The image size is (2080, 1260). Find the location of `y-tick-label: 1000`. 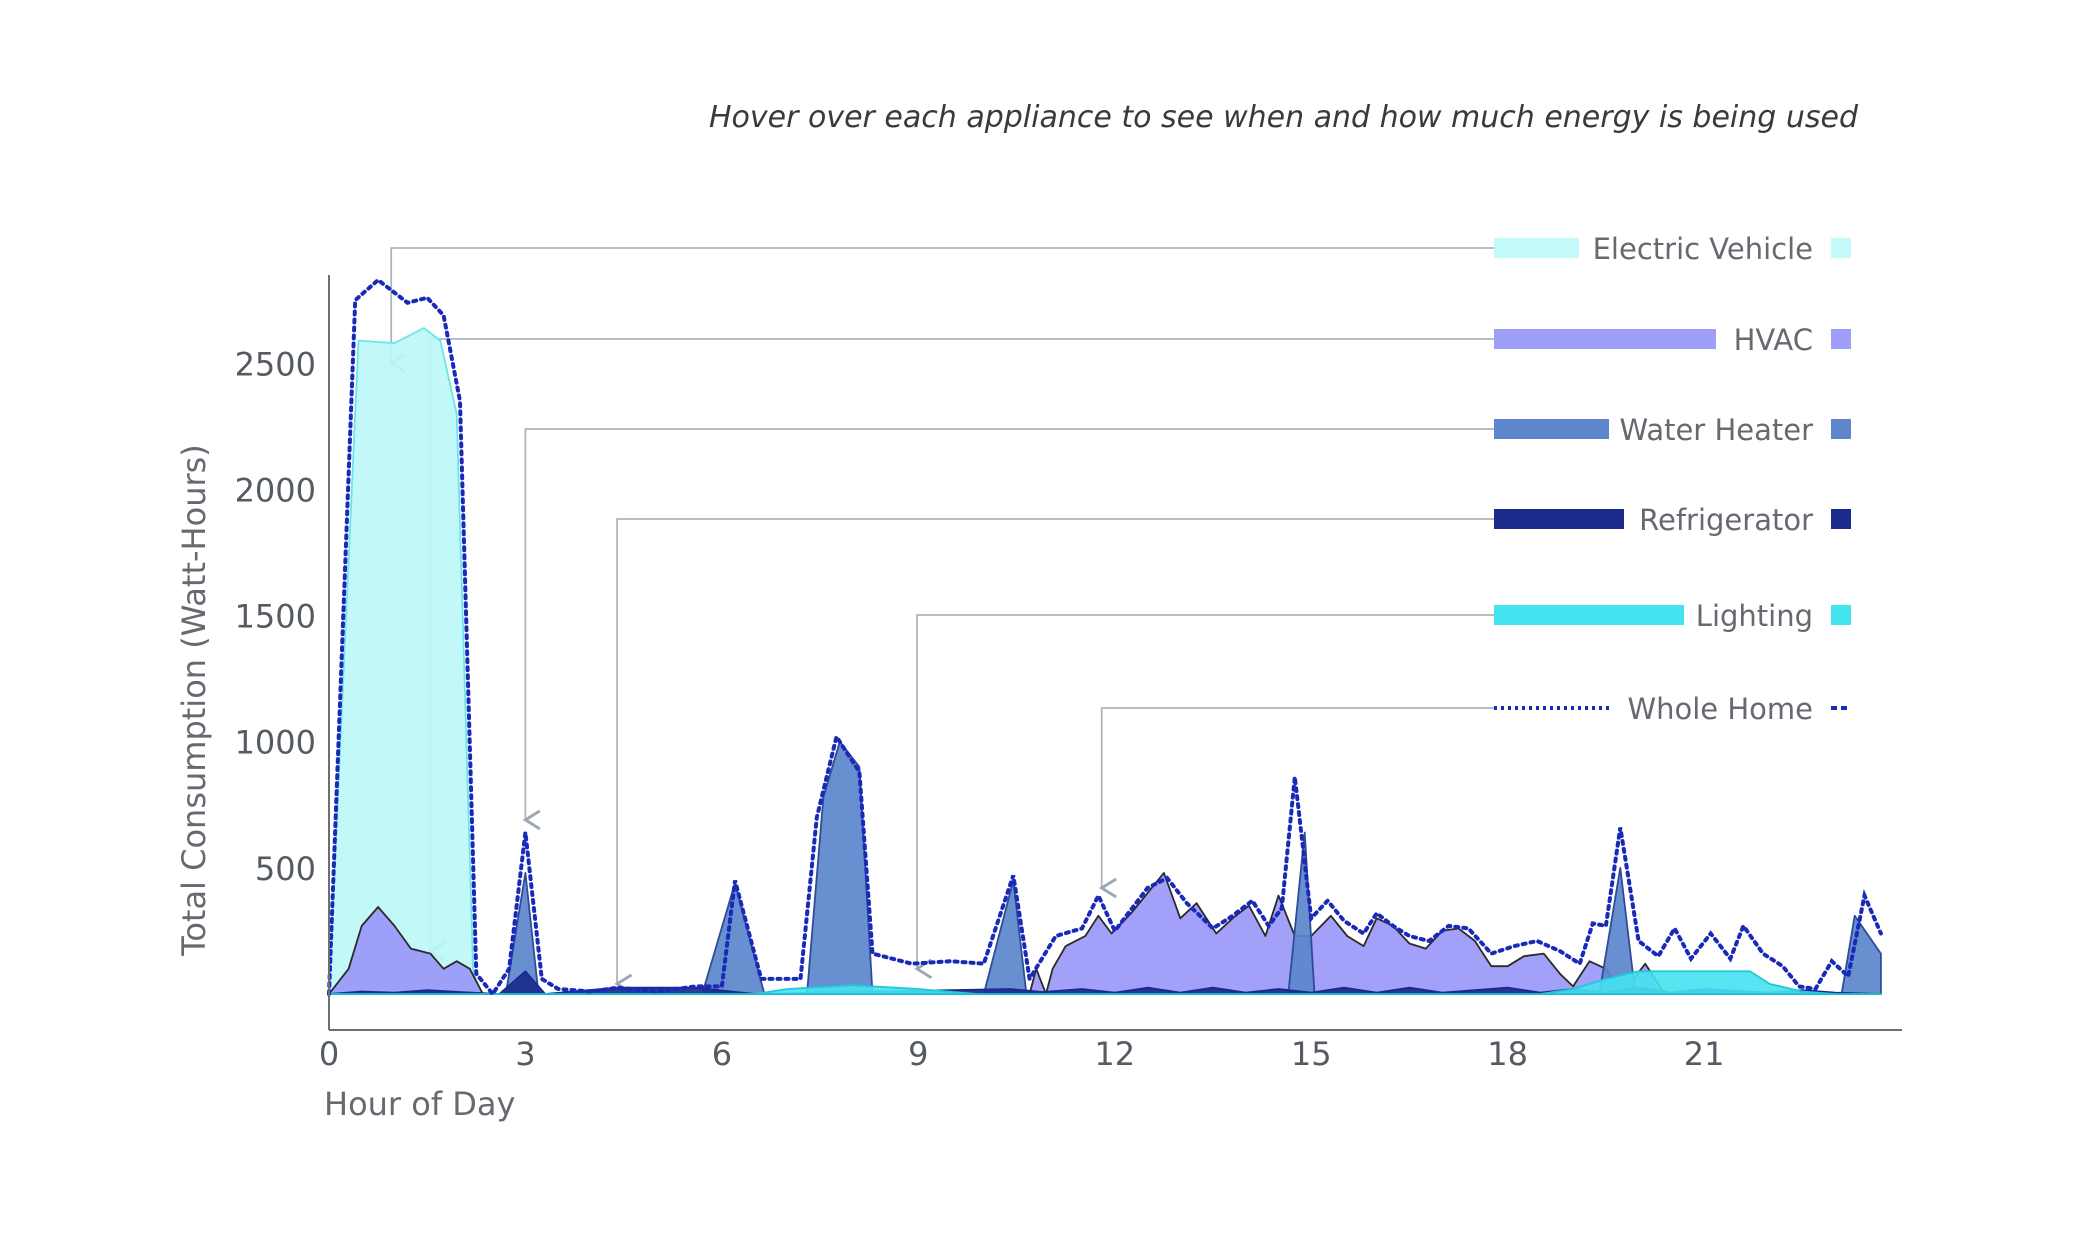

y-tick-label: 1000 is located at coordinates (275, 743).